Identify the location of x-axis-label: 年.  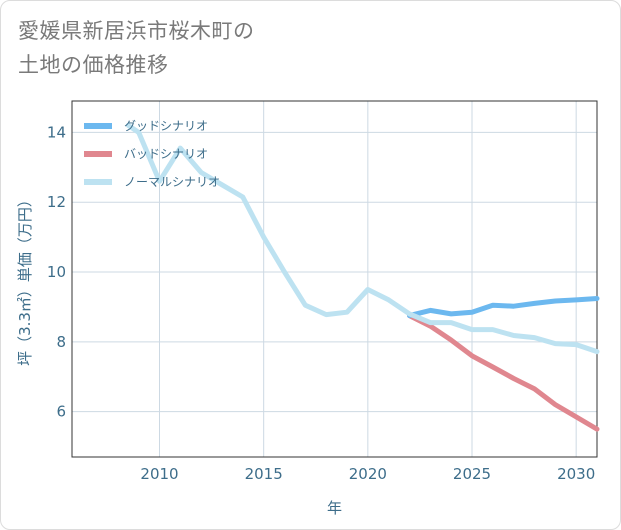
(334, 508).